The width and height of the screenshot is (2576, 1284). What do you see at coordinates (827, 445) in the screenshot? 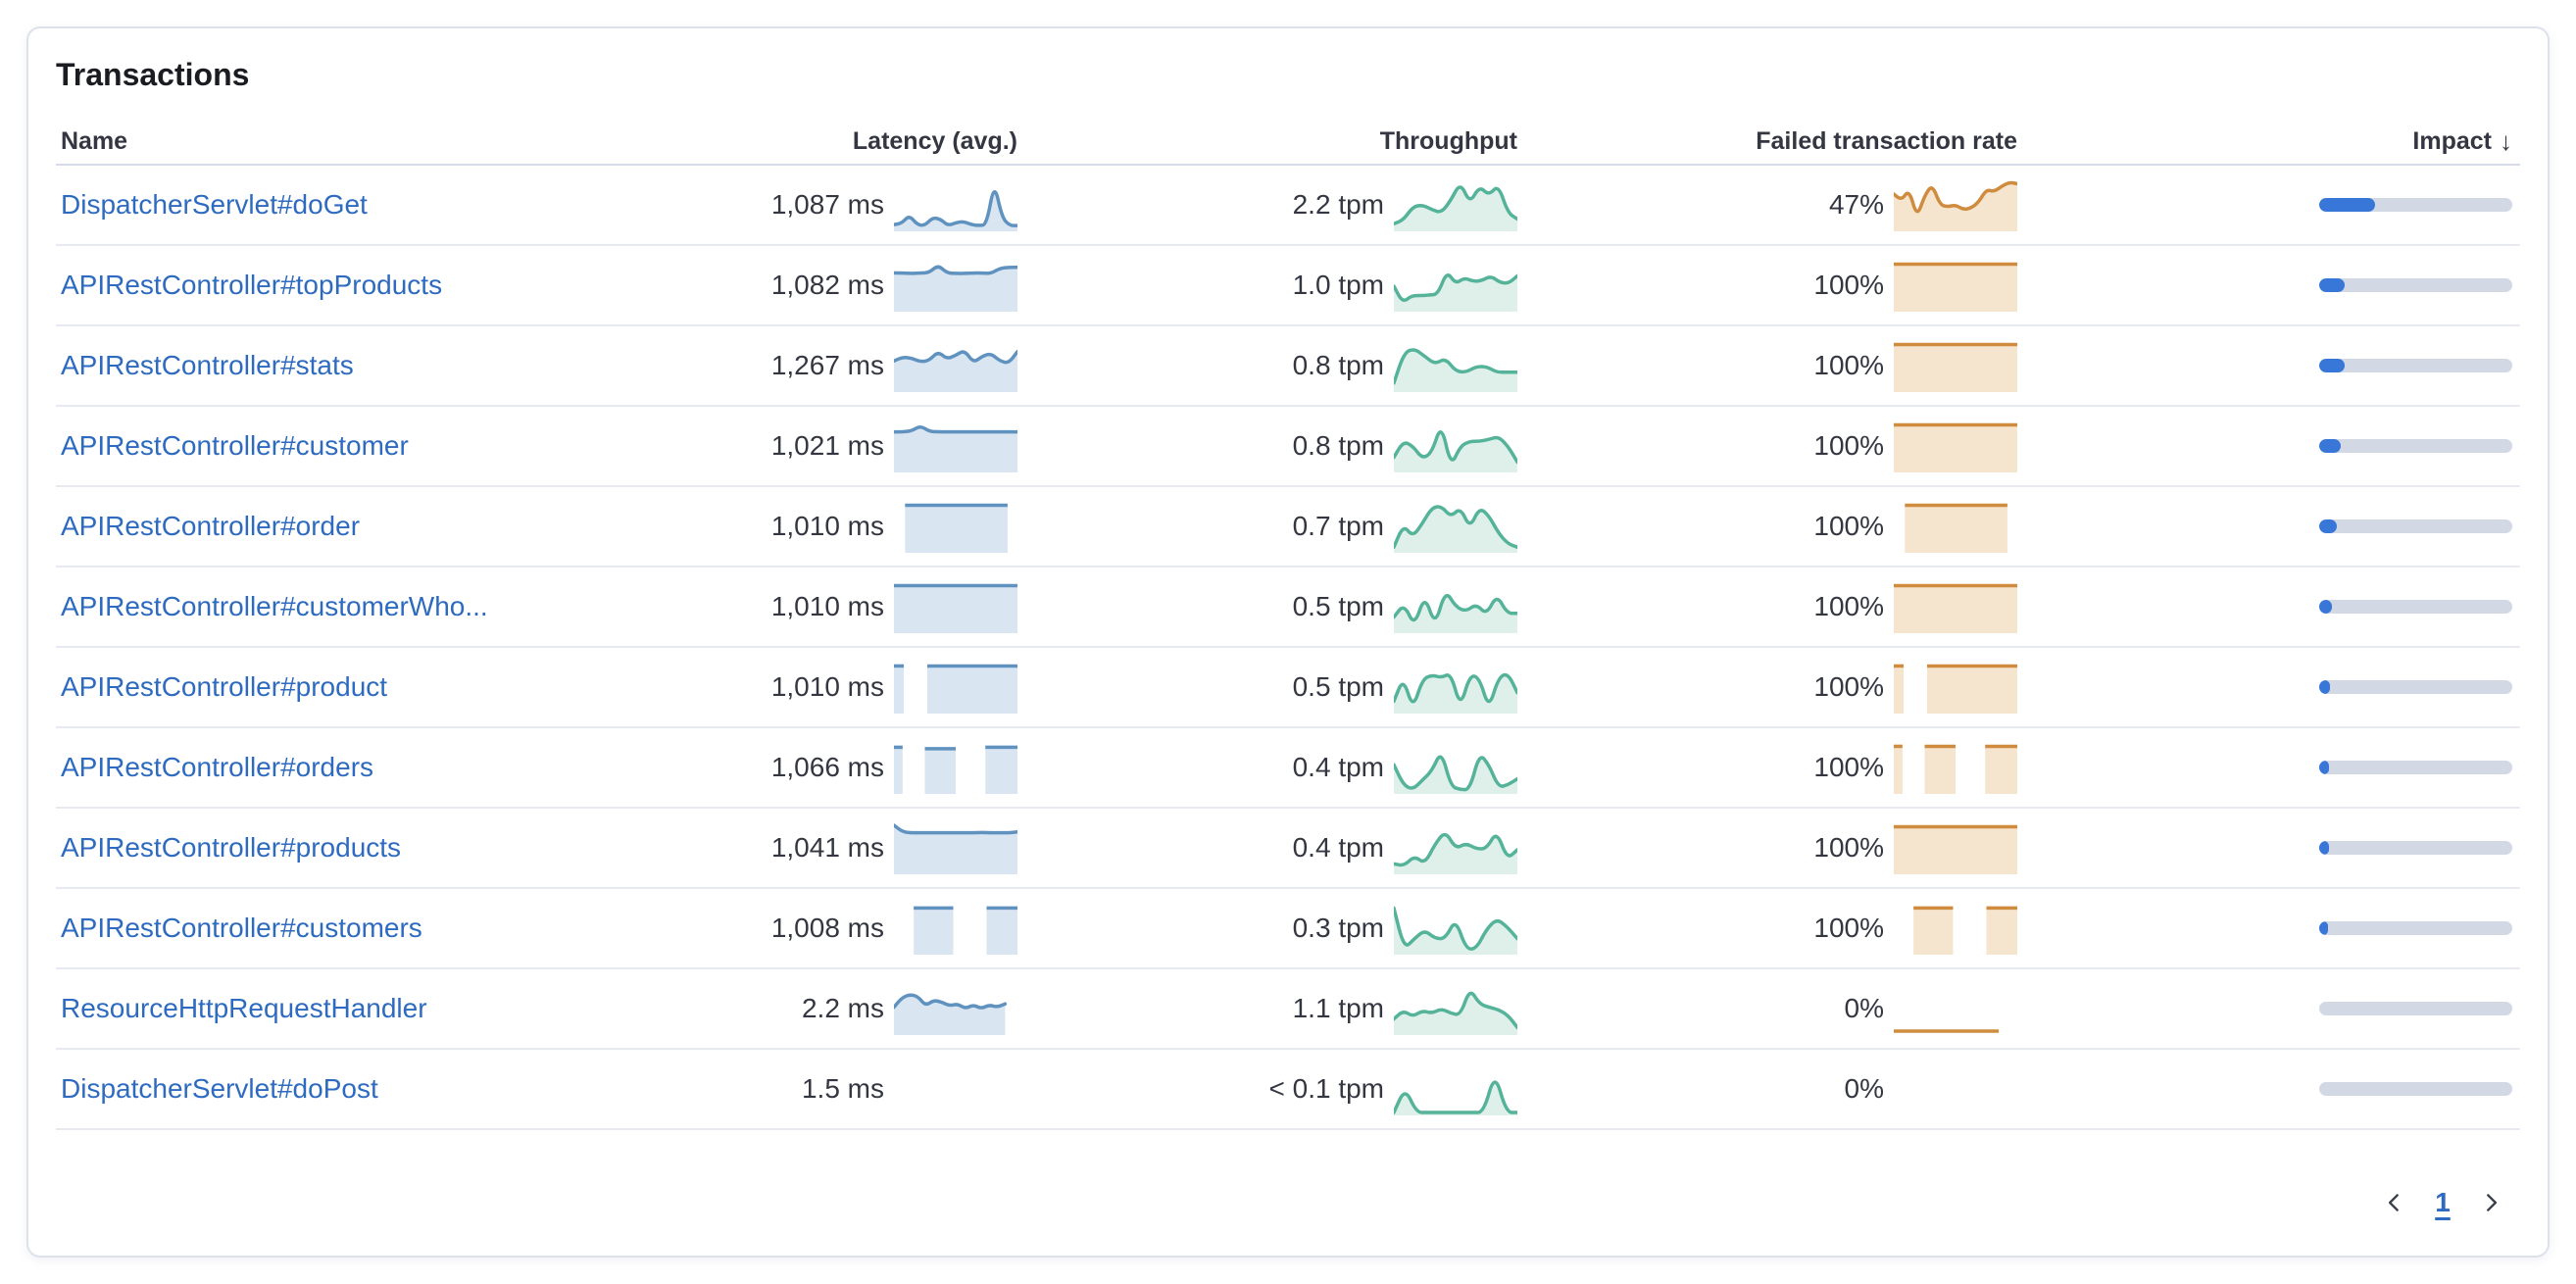
I see `latency-value: 1,021 ms` at bounding box center [827, 445].